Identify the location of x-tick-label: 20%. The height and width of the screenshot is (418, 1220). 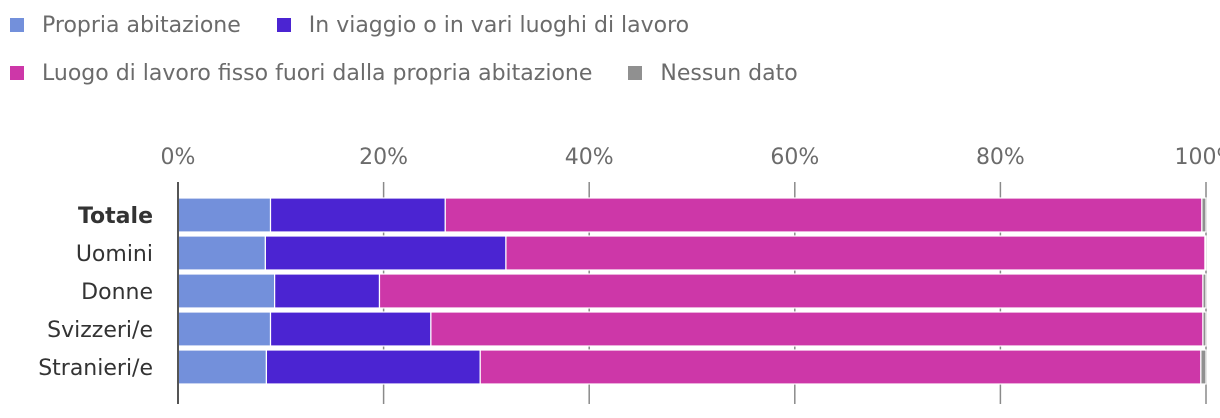
(383, 157).